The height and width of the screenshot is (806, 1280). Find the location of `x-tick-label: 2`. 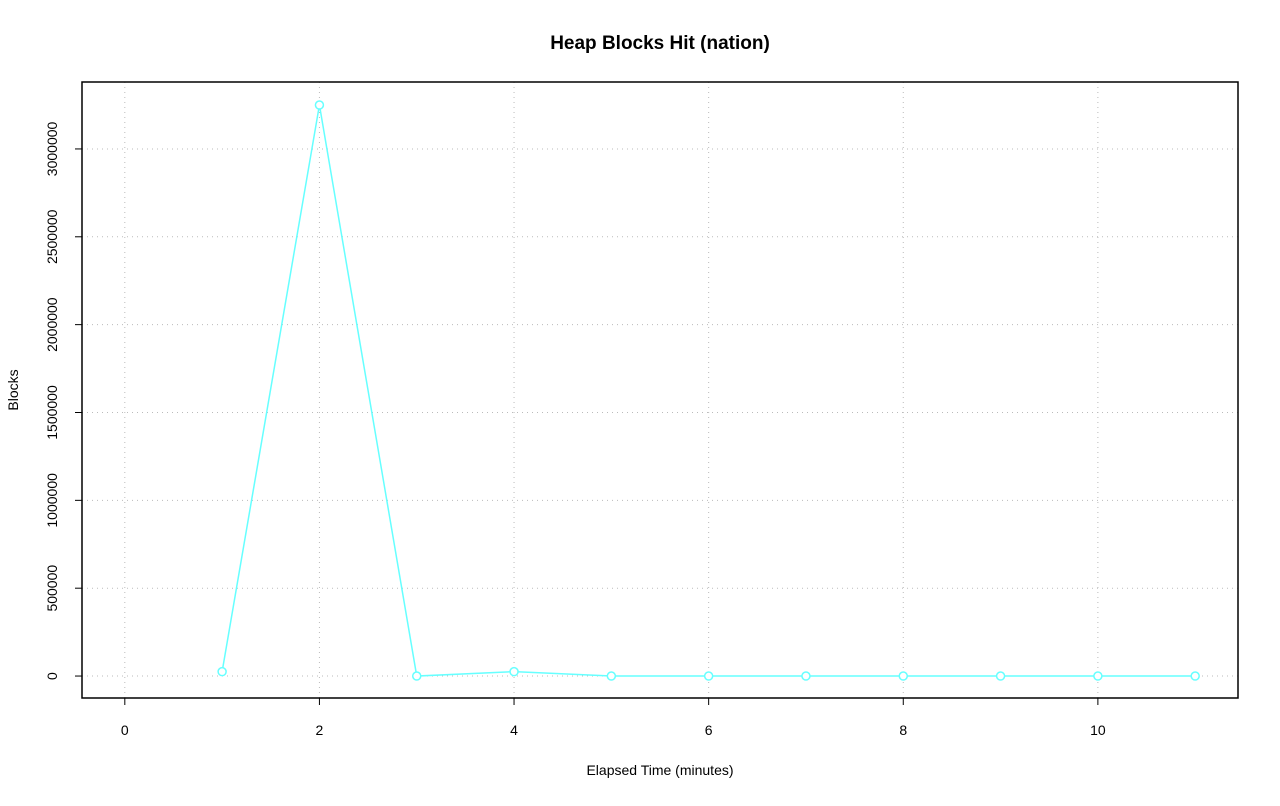

x-tick-label: 2 is located at coordinates (320, 730).